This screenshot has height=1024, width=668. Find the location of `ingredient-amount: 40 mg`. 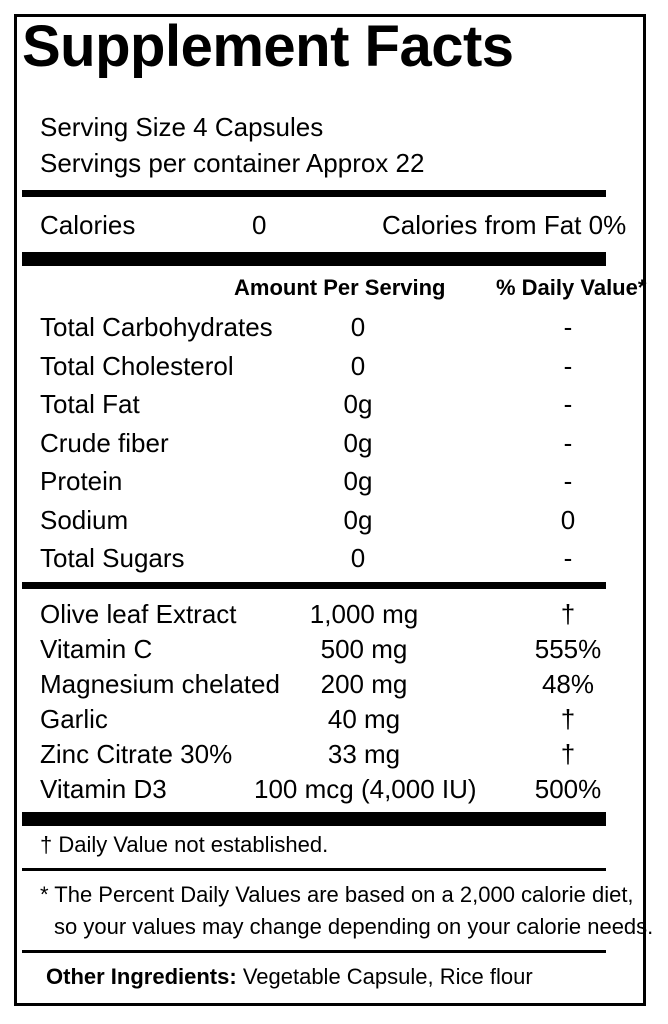

ingredient-amount: 40 mg is located at coordinates (364, 719).